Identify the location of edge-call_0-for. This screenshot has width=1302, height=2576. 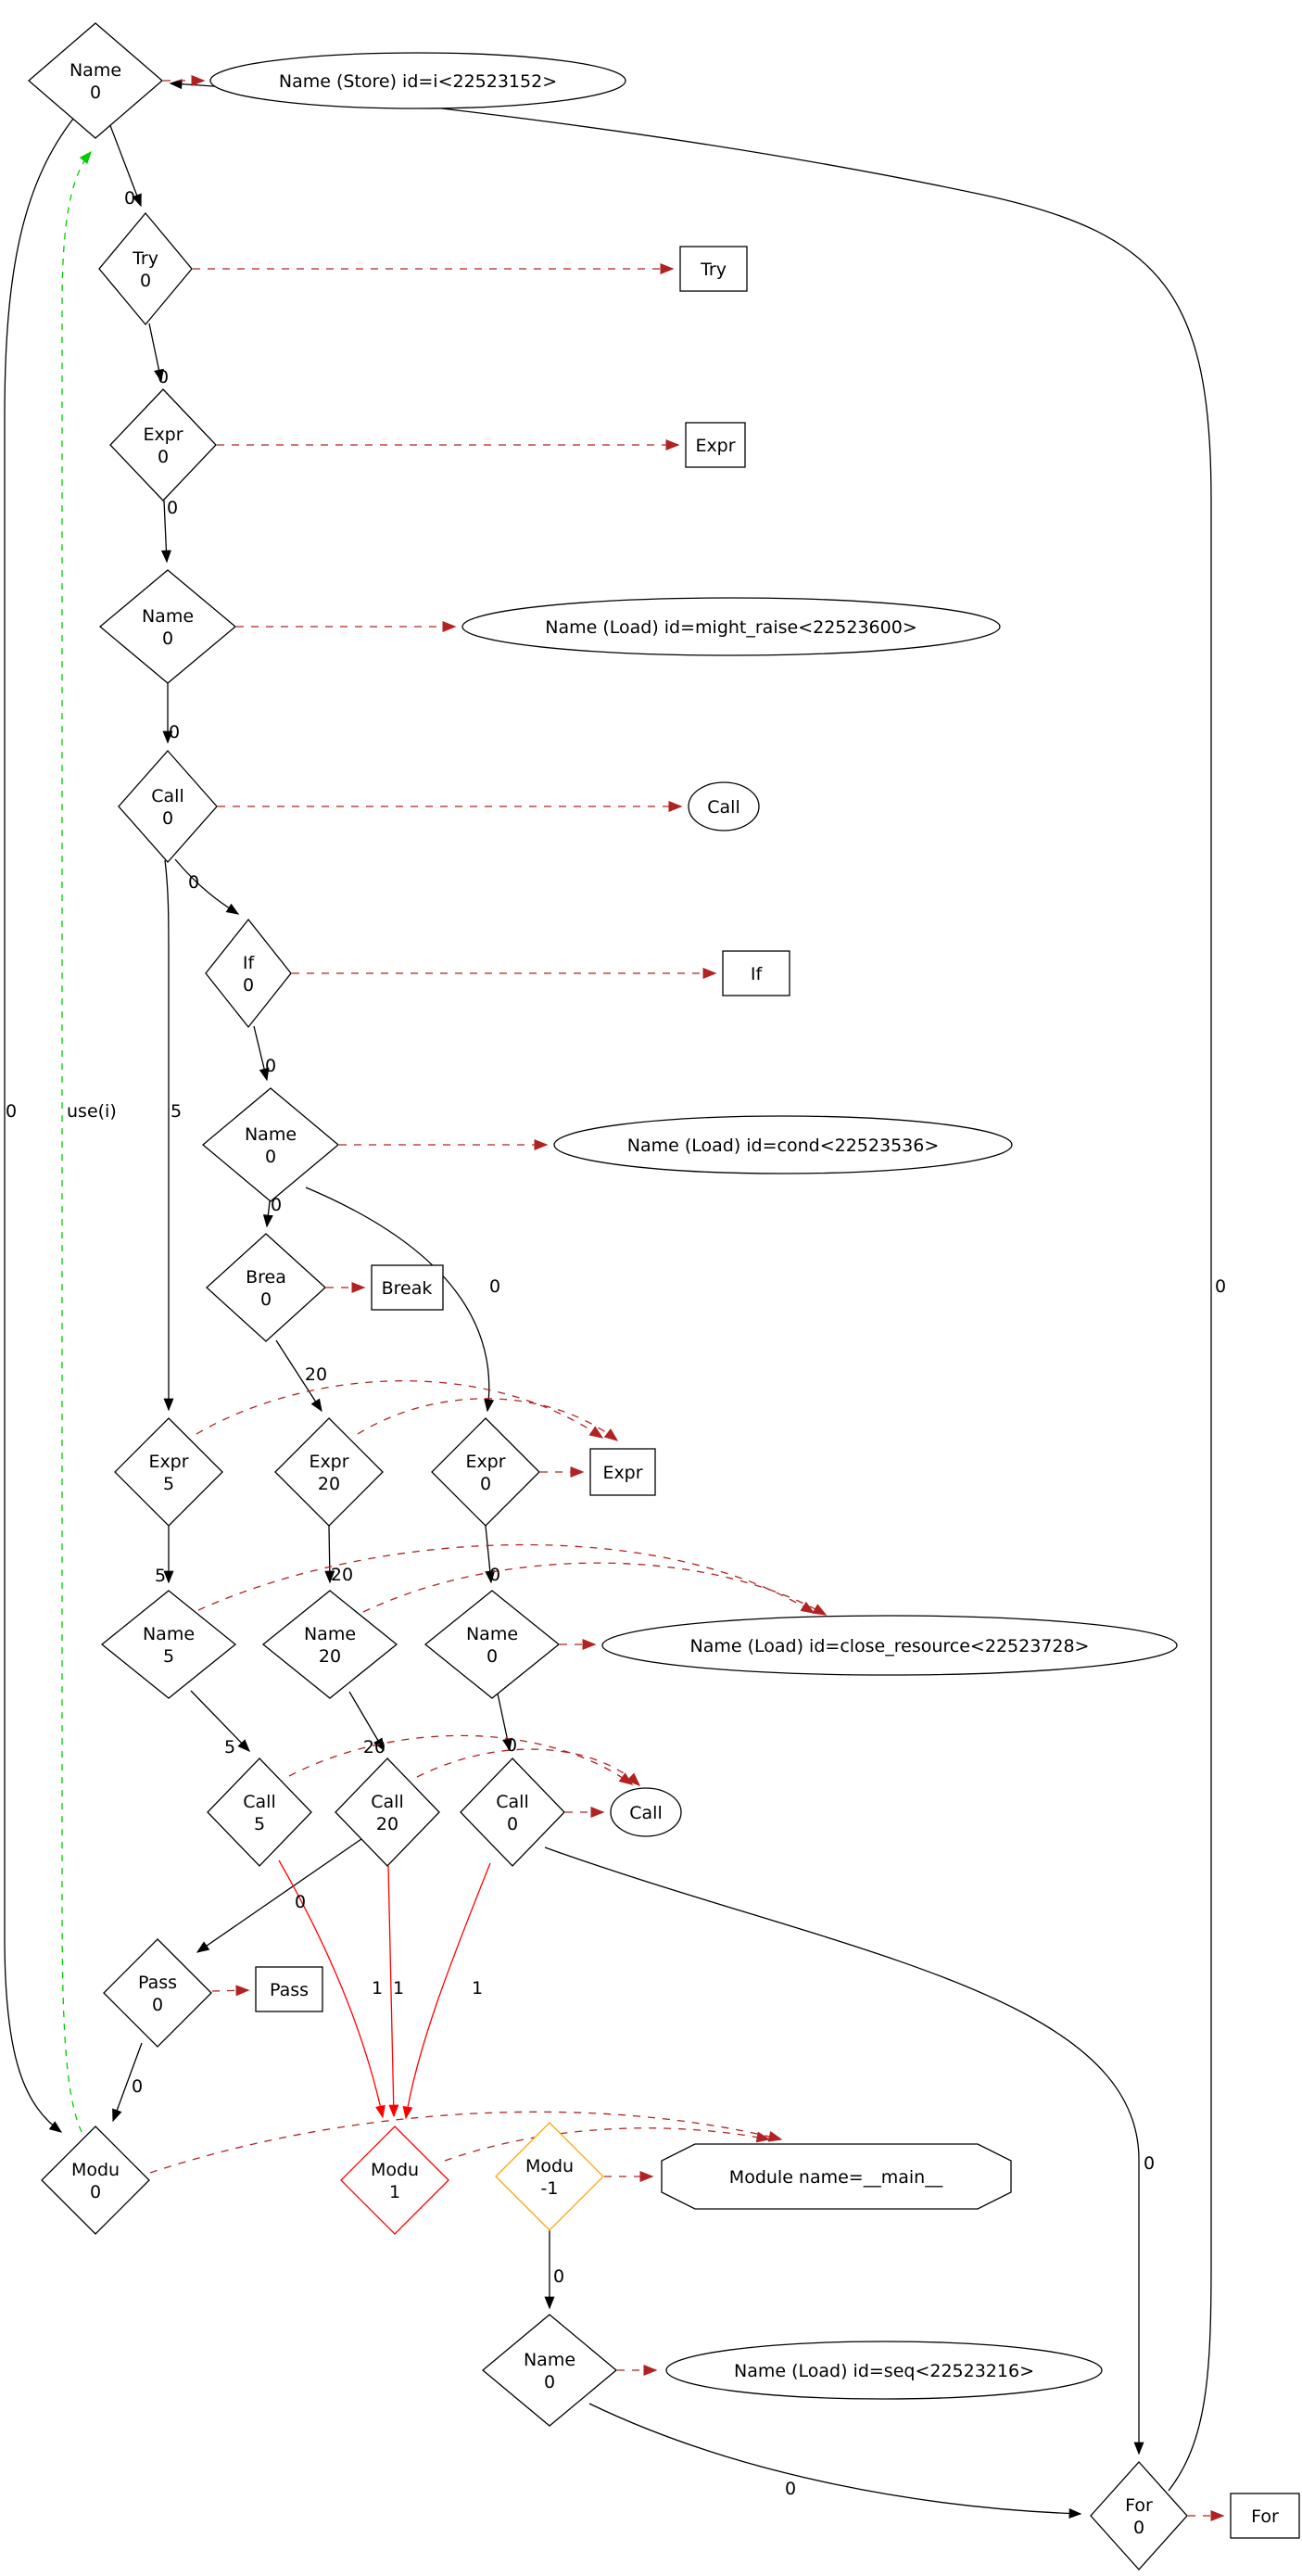
(844, 2150).